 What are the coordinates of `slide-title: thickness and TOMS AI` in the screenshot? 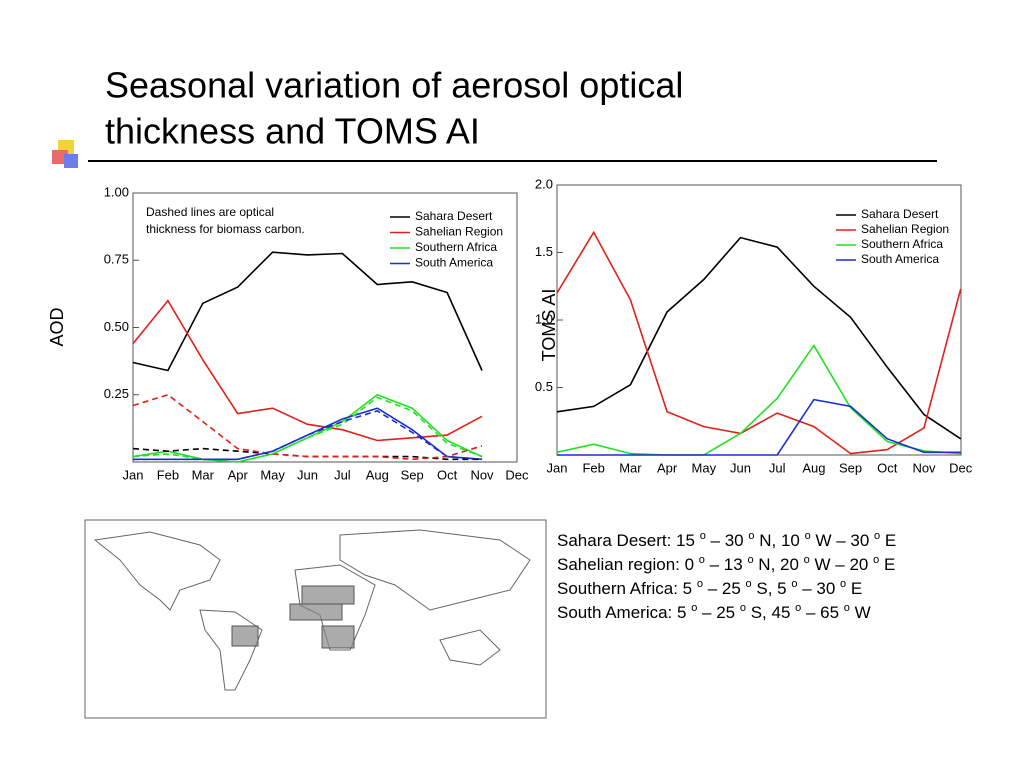 It's located at (292, 131).